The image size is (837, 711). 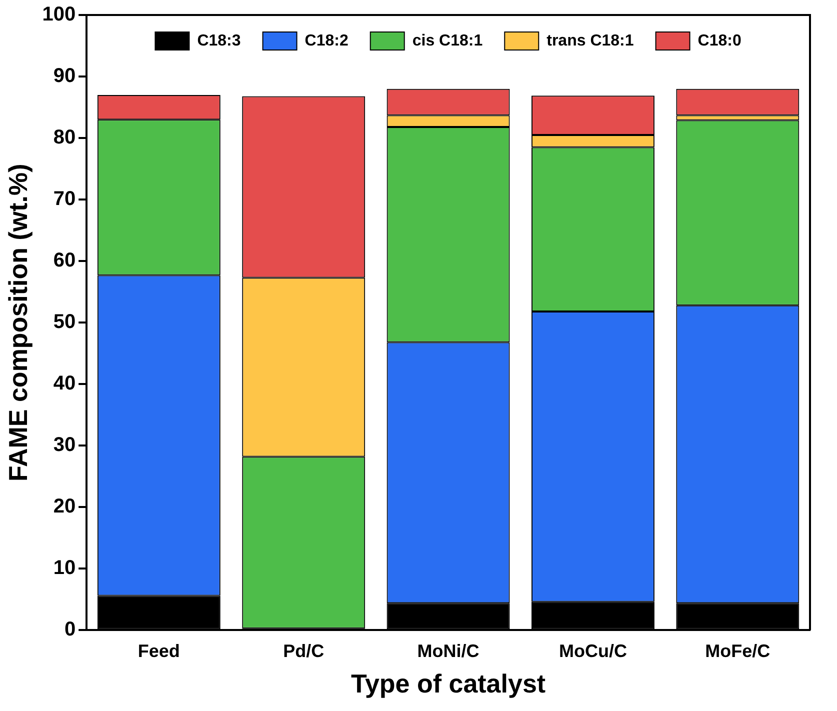 What do you see at coordinates (64, 199) in the screenshot?
I see `y-tick-label: 70` at bounding box center [64, 199].